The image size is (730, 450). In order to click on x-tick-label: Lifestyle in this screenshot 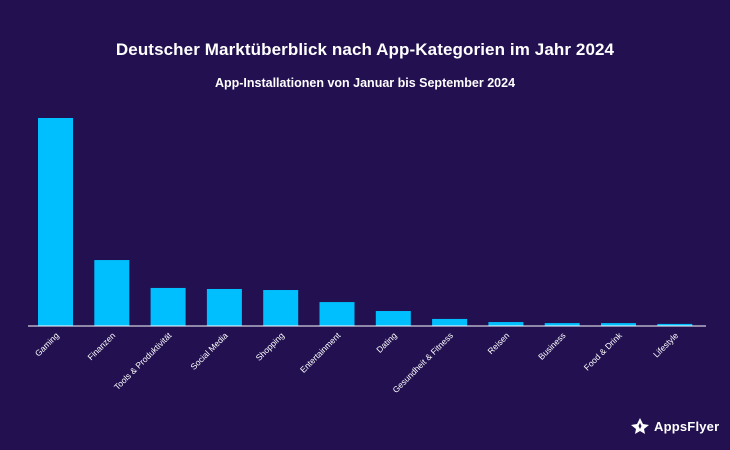, I will do `click(665, 344)`.